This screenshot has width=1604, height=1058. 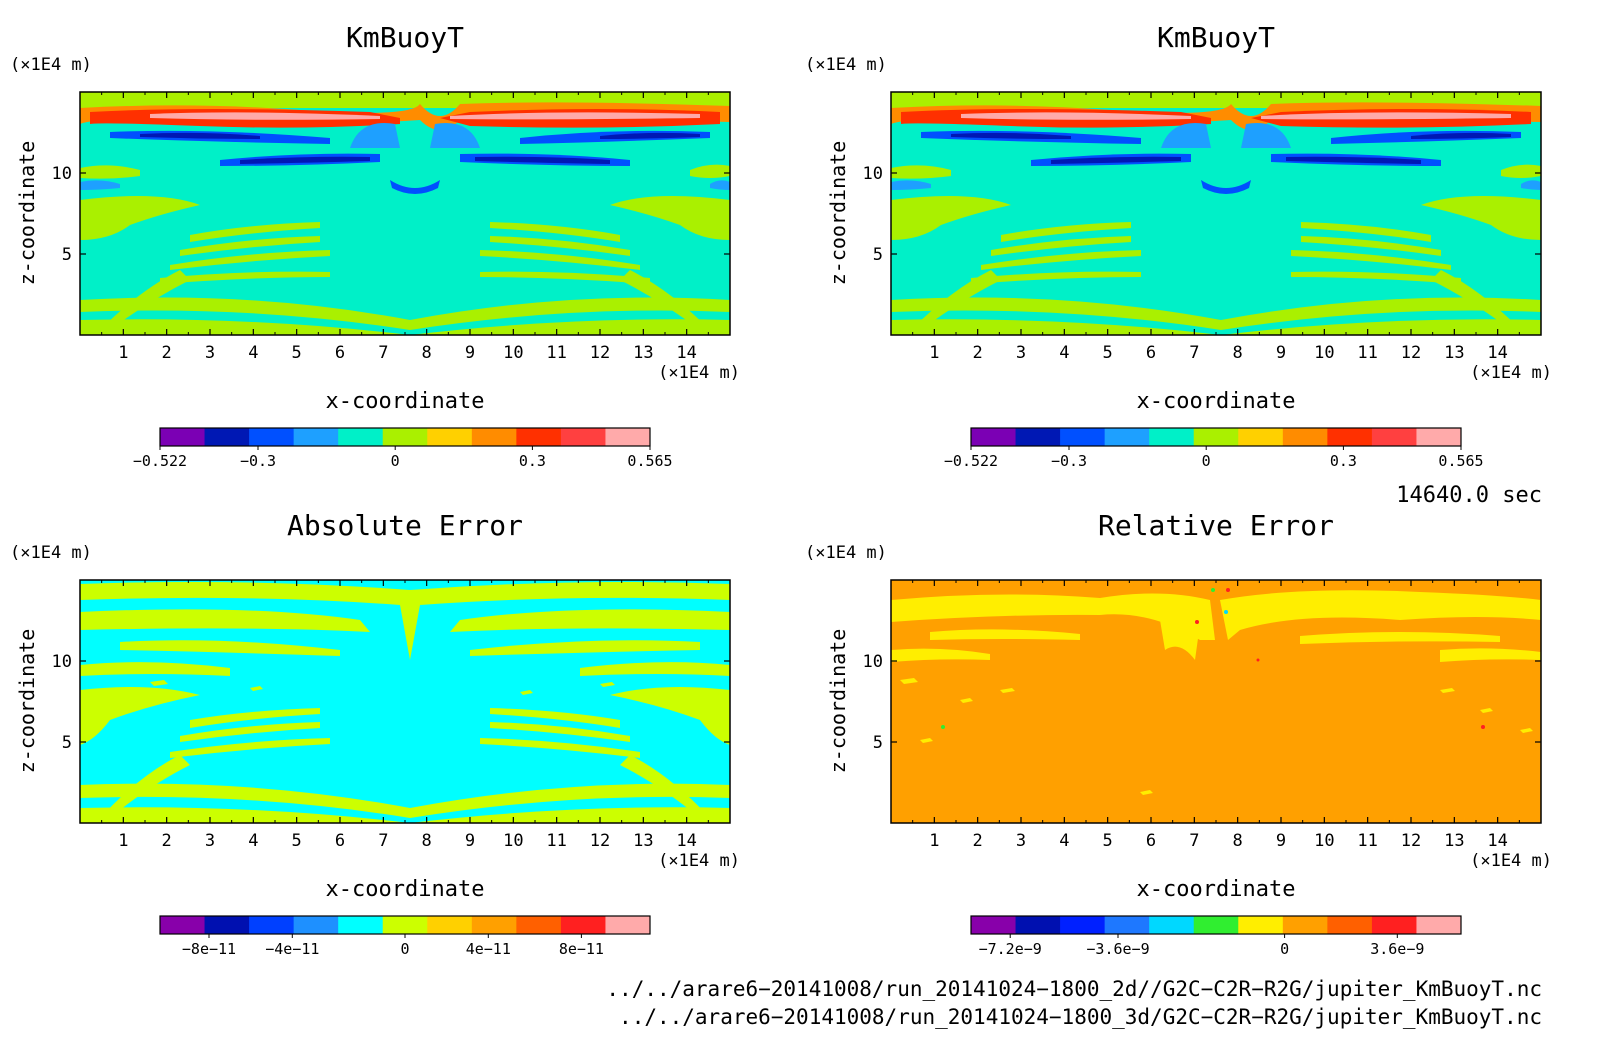 I want to click on colorbar-tick-label: −3.6e−9, so click(x=1117, y=949).